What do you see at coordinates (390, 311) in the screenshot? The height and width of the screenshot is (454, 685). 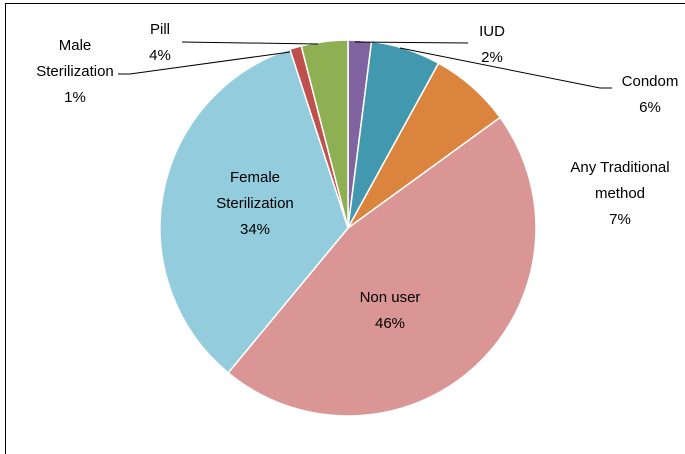 I see `slice-label: Non user 46%` at bounding box center [390, 311].